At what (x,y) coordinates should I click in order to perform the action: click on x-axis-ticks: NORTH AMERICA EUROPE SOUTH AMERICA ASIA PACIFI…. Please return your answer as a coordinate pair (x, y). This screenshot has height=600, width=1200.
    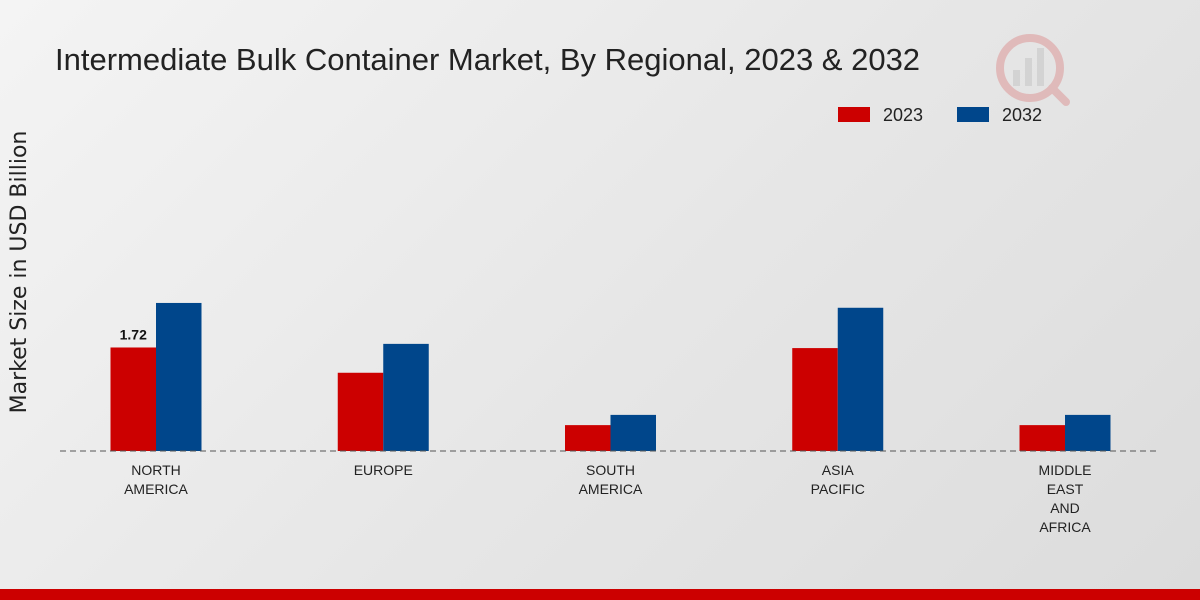
    Looking at the image, I should click on (607, 498).